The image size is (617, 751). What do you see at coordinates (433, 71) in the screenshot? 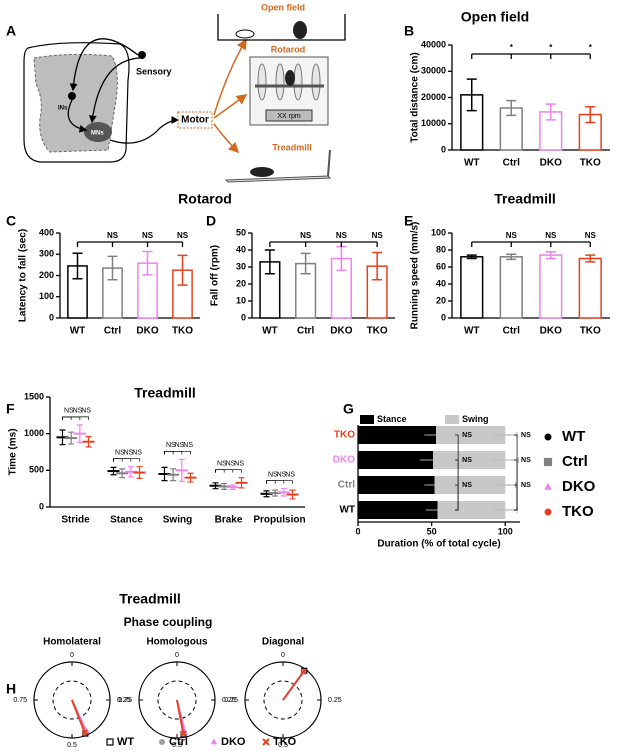
I see `y-tick-label: 30000` at bounding box center [433, 71].